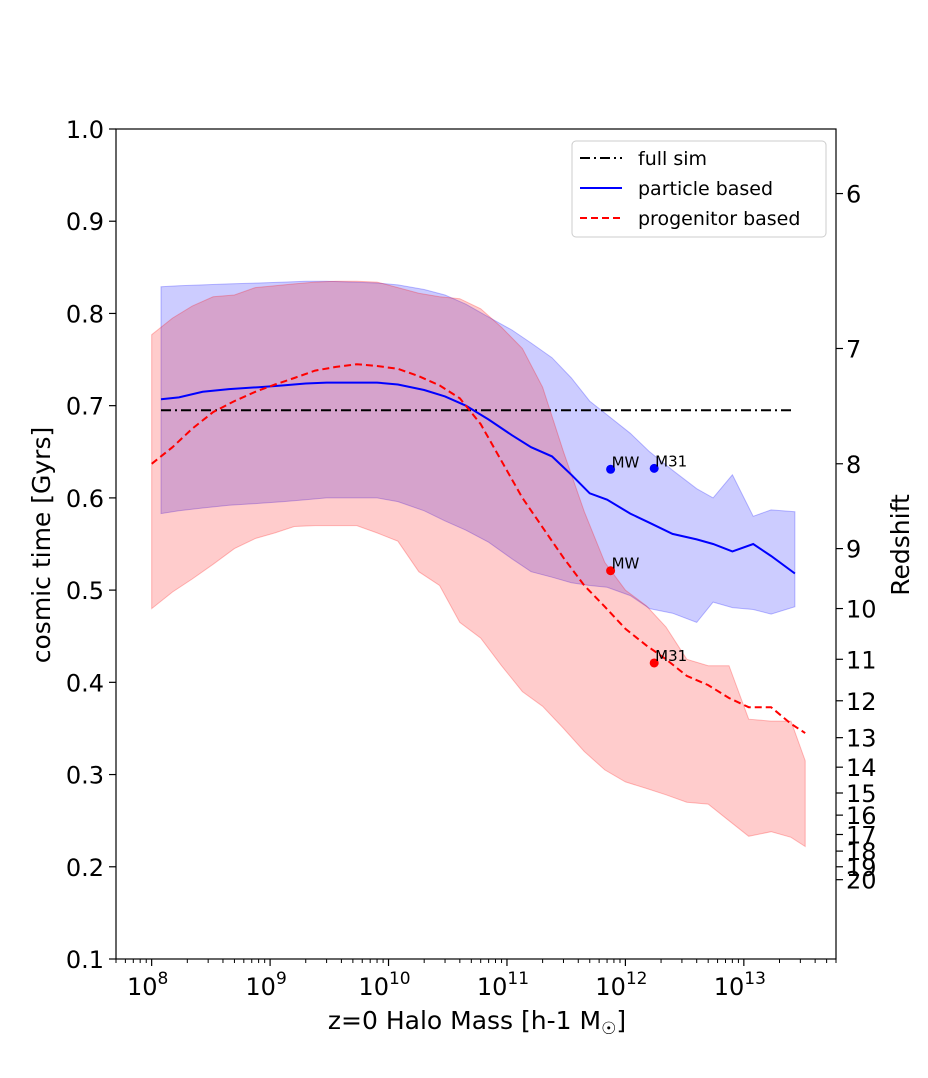 This screenshot has height=1078, width=928. I want to click on y2-tick-label: 12, so click(861, 702).